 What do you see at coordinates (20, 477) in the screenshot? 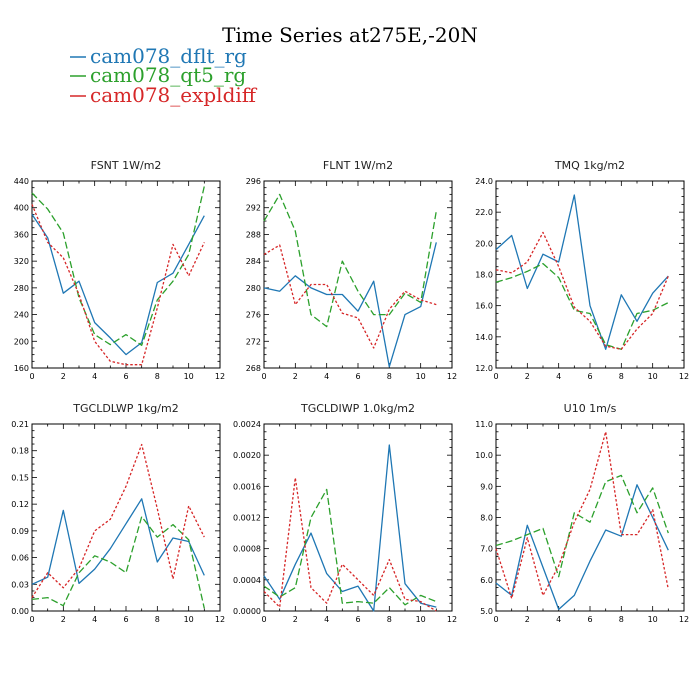
I see `y-tick-label: 0.15` at bounding box center [20, 477].